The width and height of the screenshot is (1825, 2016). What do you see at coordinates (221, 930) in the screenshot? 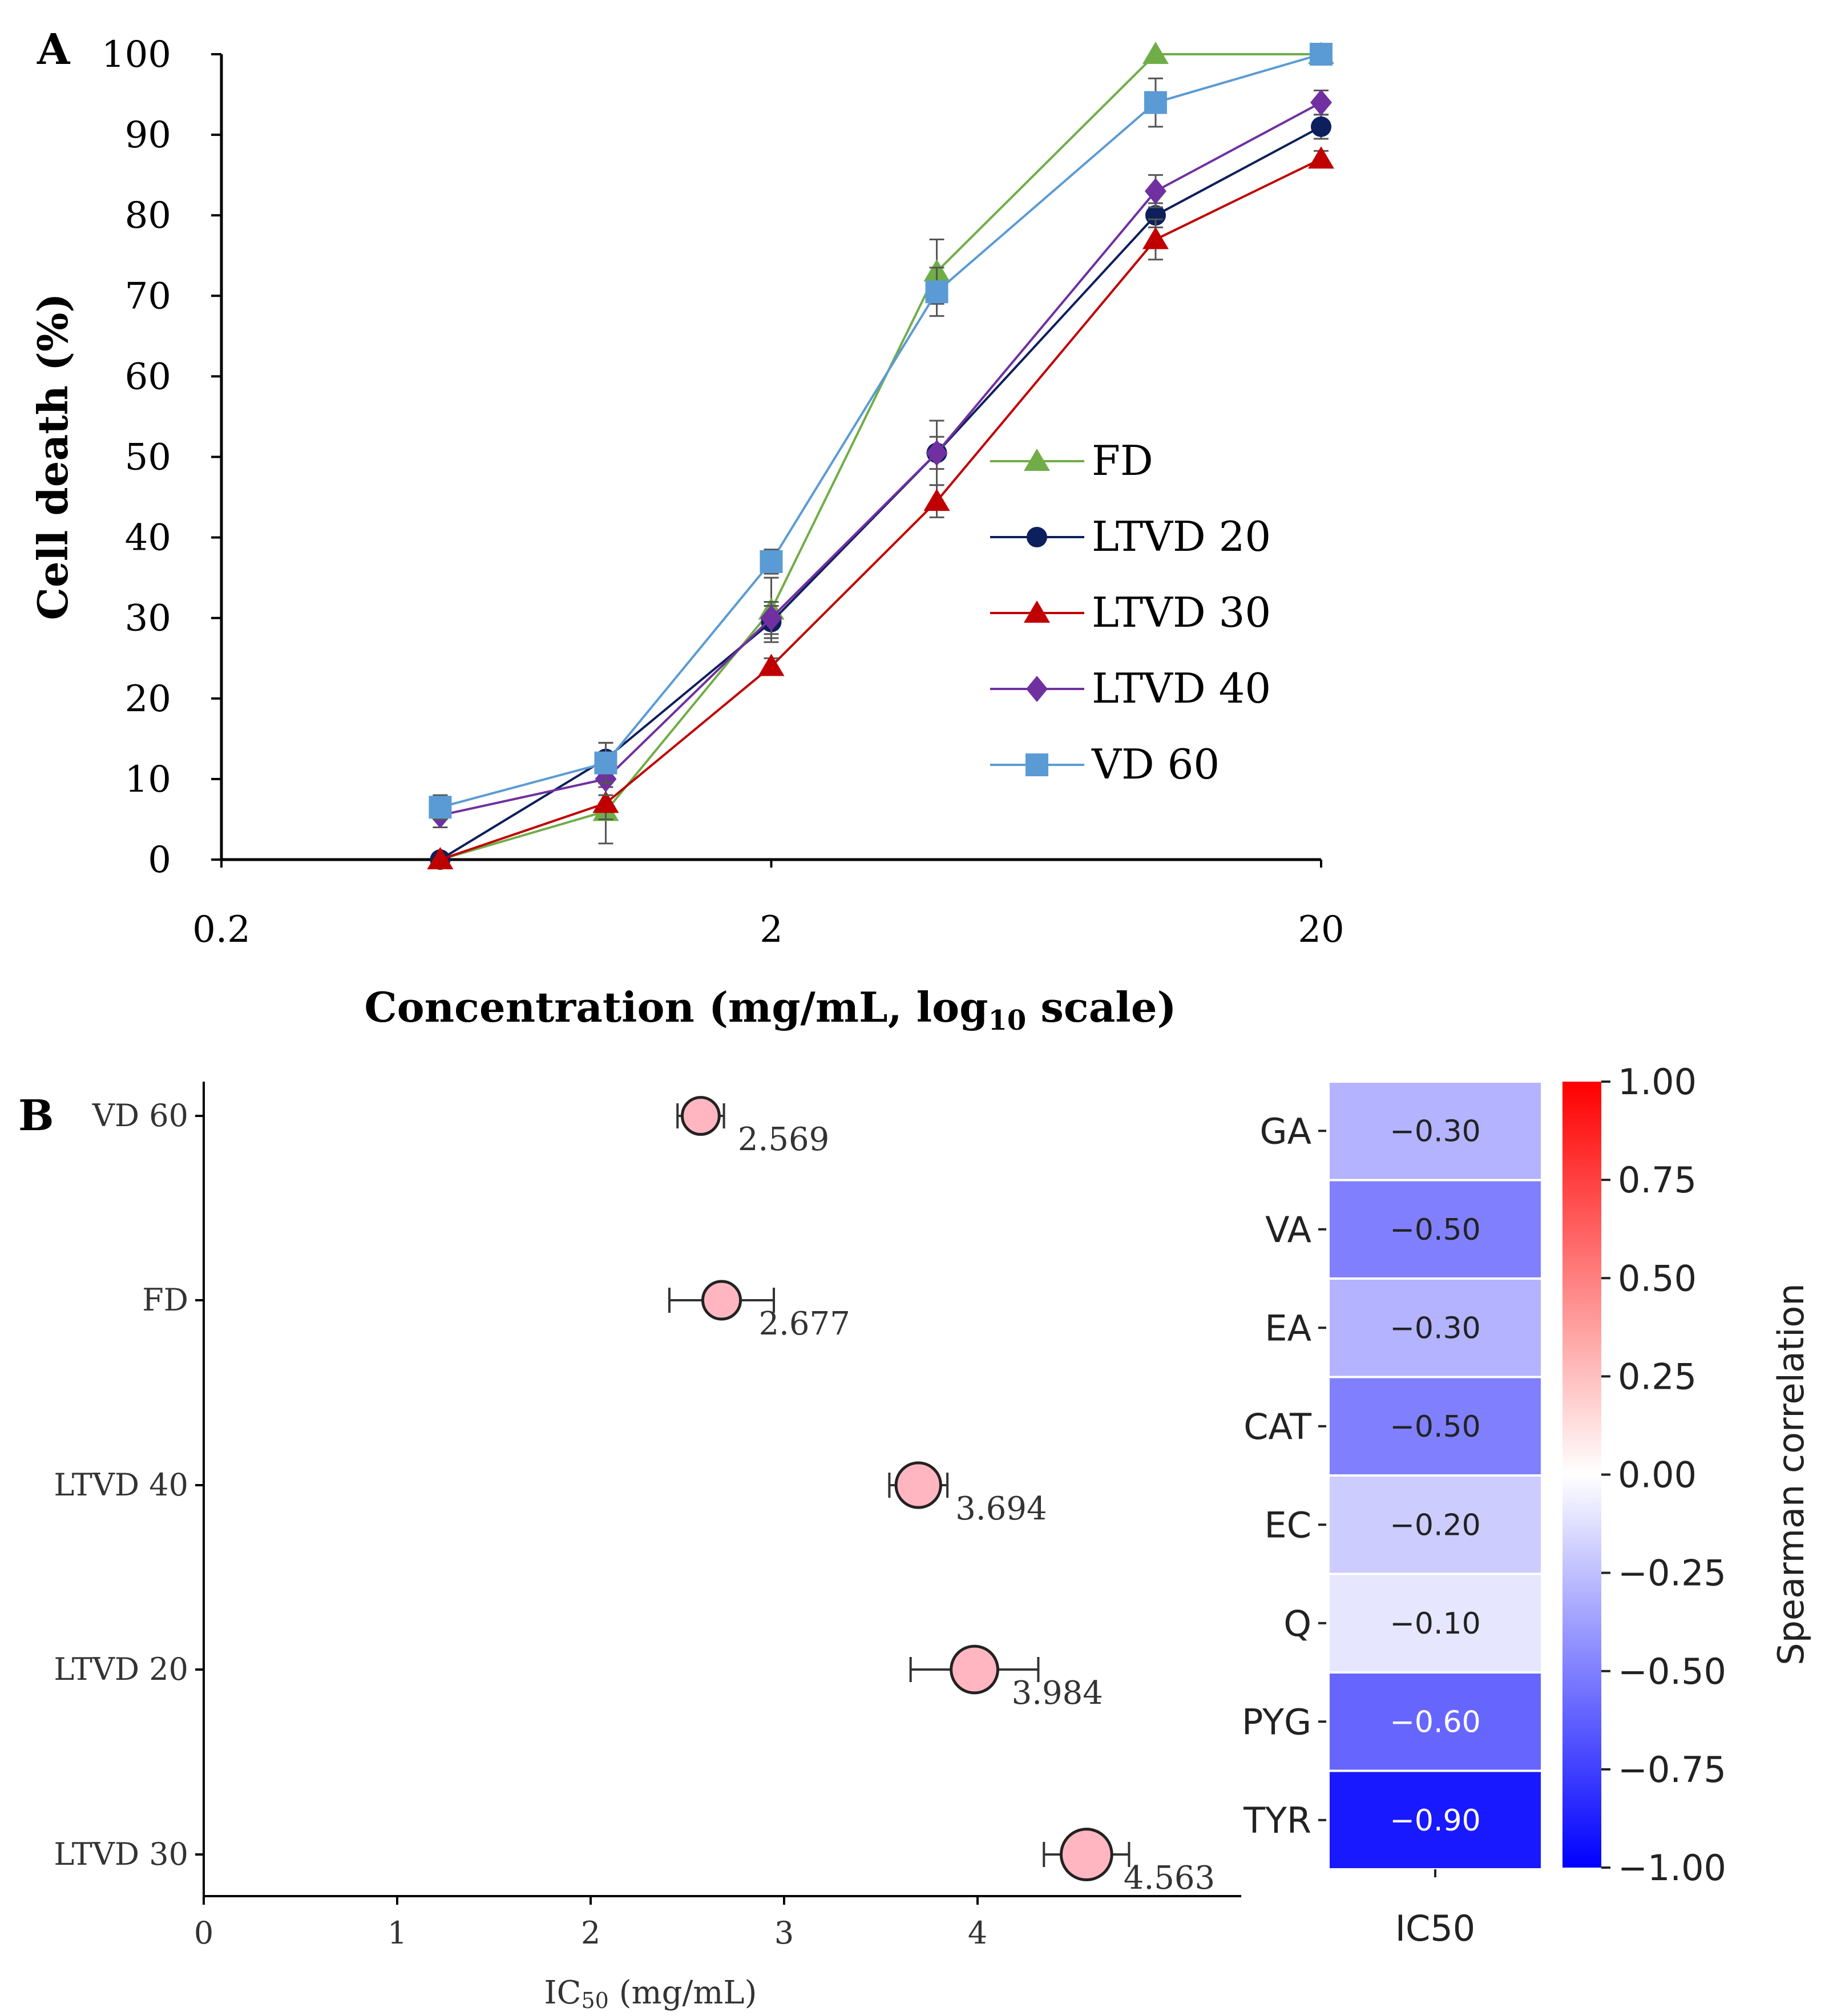
I see `x-tick-label-0-2: 0.2` at bounding box center [221, 930].